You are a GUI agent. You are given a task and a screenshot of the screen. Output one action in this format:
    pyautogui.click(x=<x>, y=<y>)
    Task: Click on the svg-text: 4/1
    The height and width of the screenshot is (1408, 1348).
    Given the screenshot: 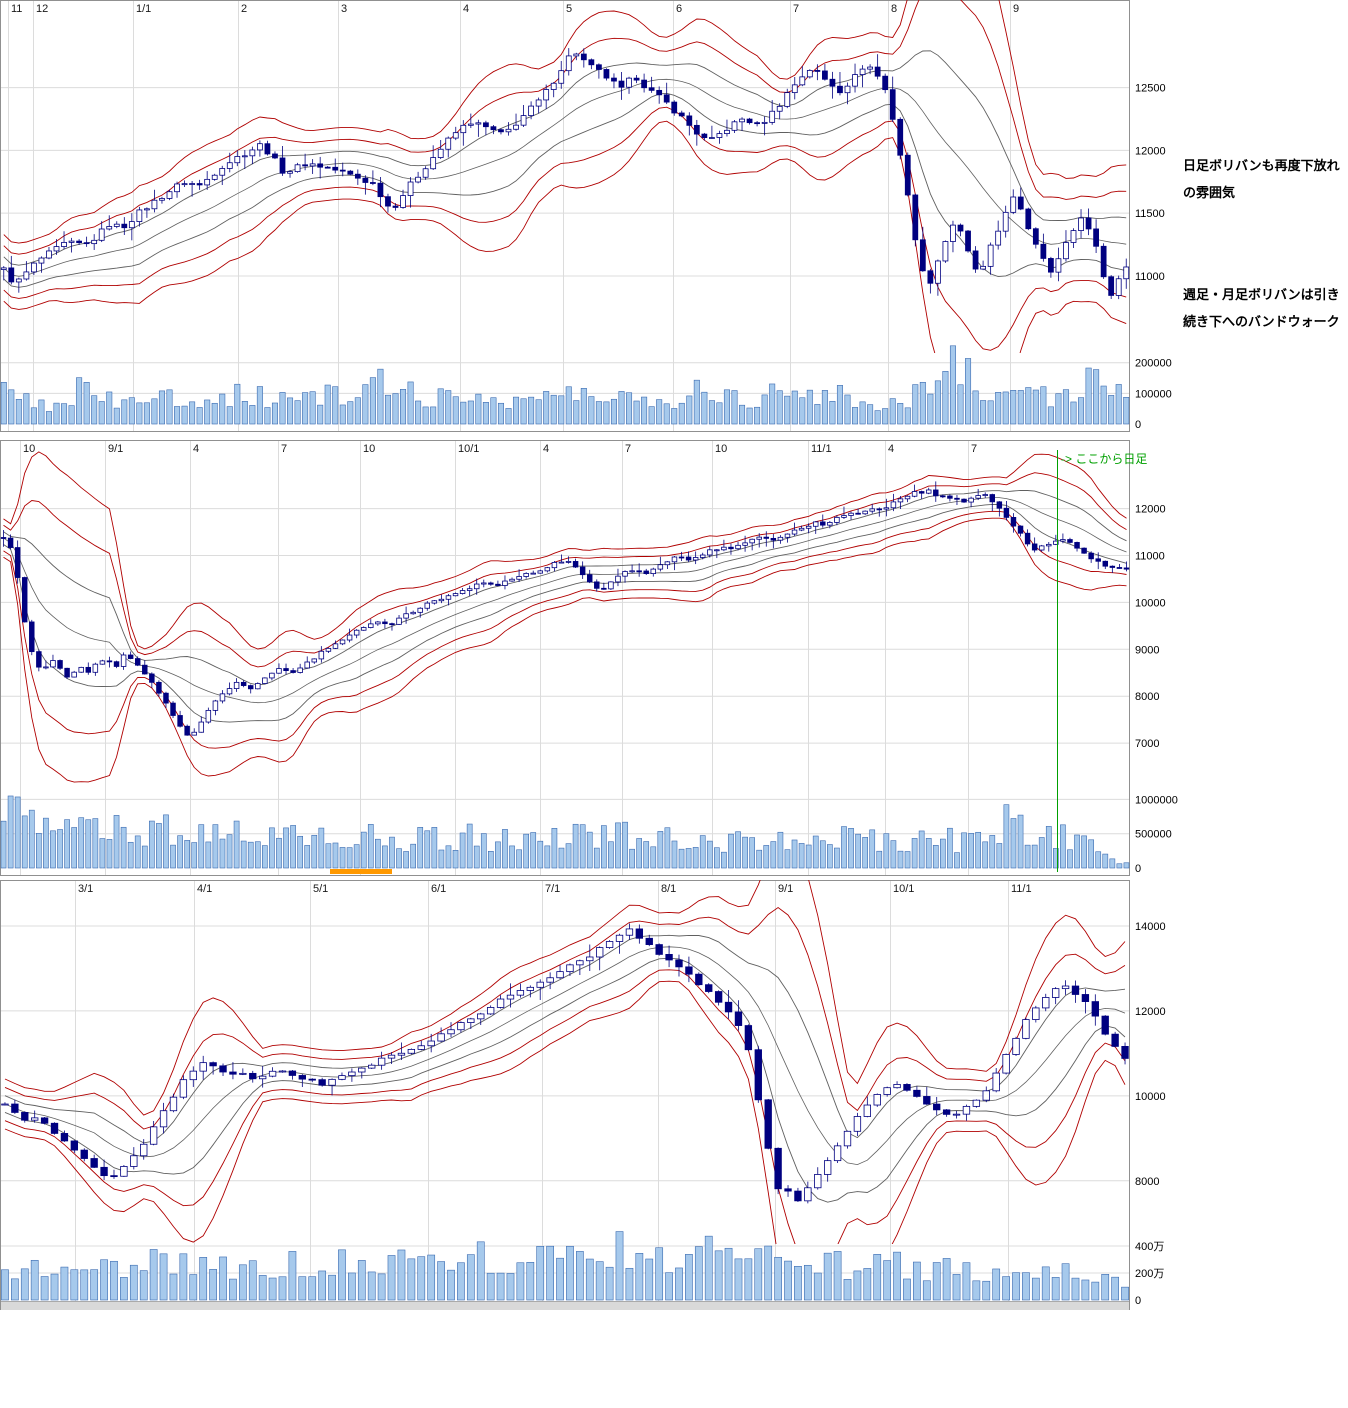 What is the action you would take?
    pyautogui.click(x=204, y=889)
    